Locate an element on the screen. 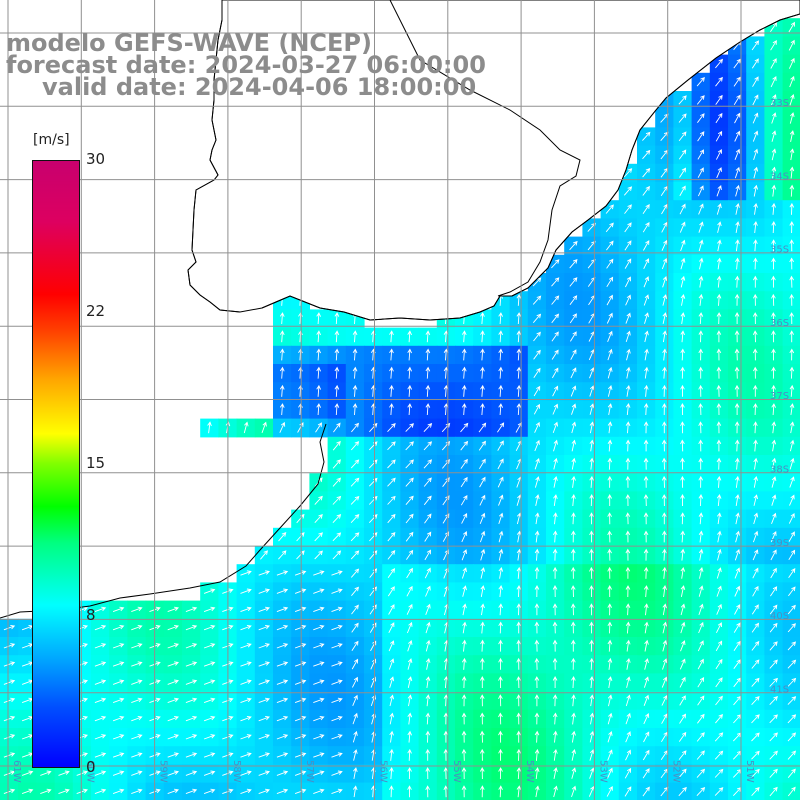  longitude-label: 60W is located at coordinates (89, 771).